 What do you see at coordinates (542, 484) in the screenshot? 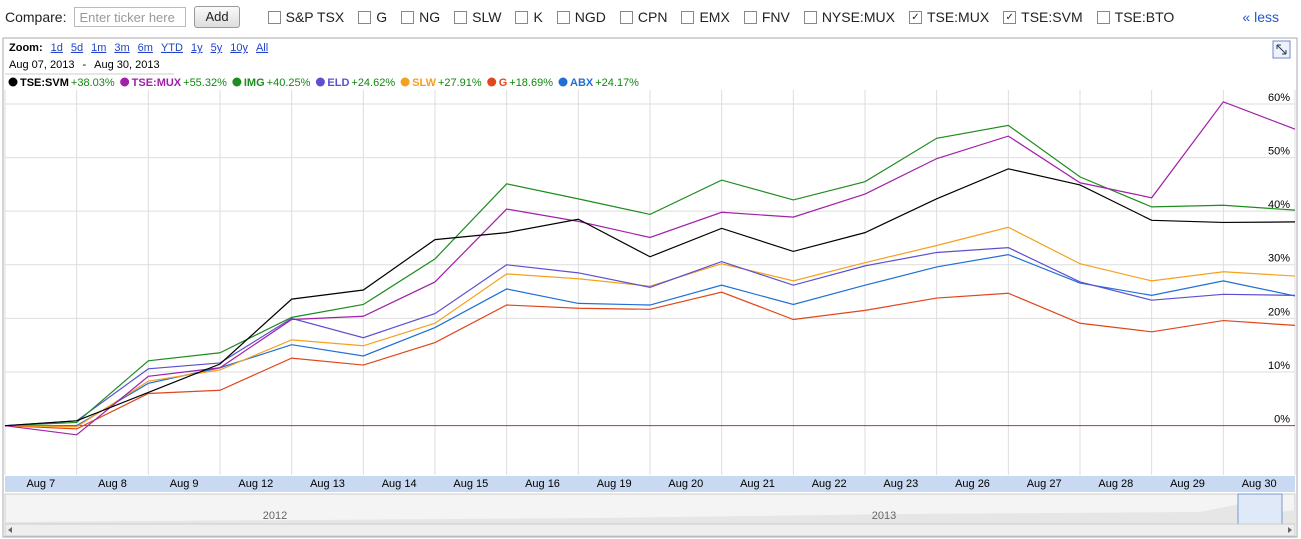
I see `x-tick-label: Aug 16` at bounding box center [542, 484].